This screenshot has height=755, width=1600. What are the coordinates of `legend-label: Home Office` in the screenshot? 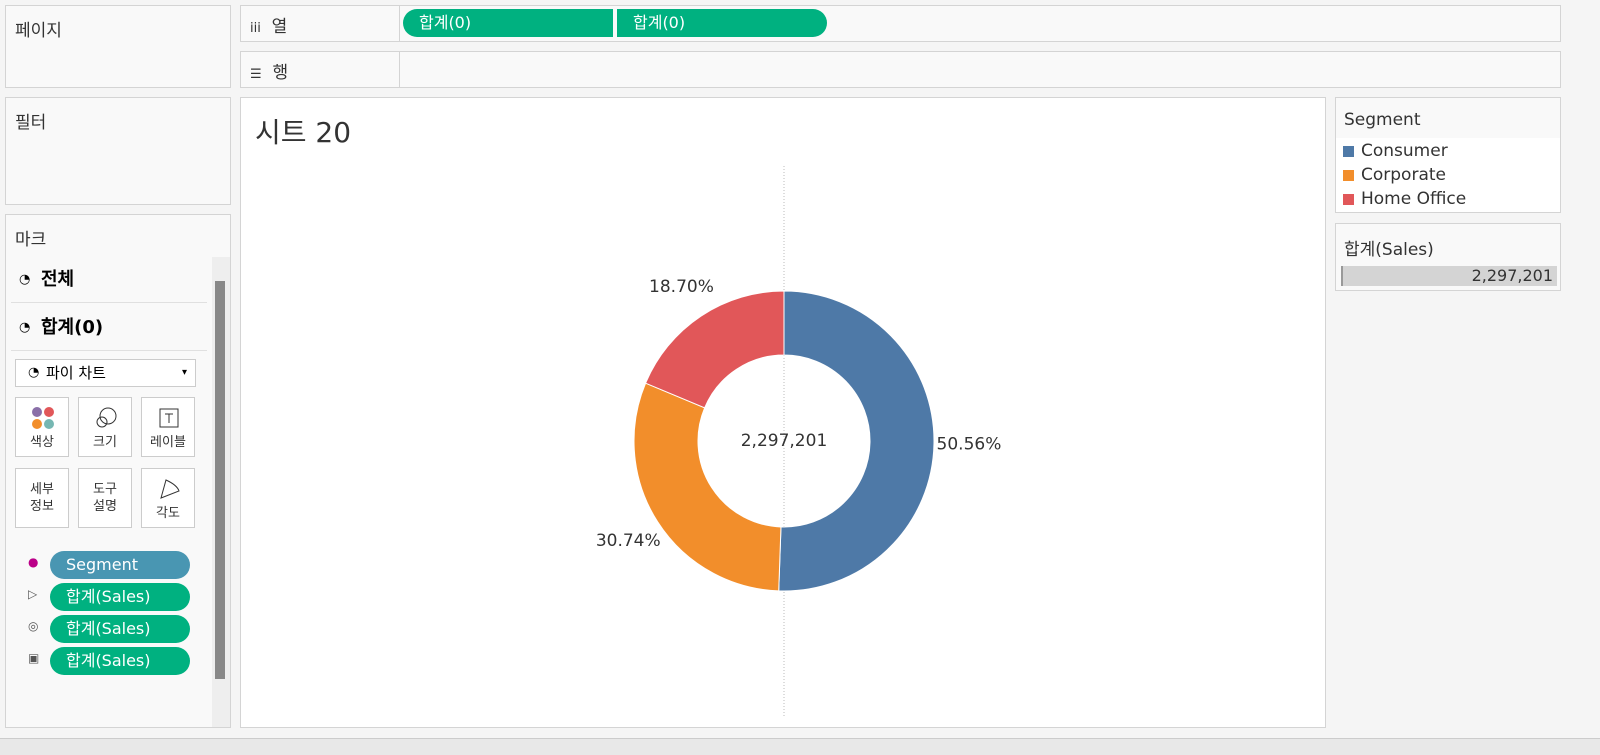 It's located at (1414, 199).